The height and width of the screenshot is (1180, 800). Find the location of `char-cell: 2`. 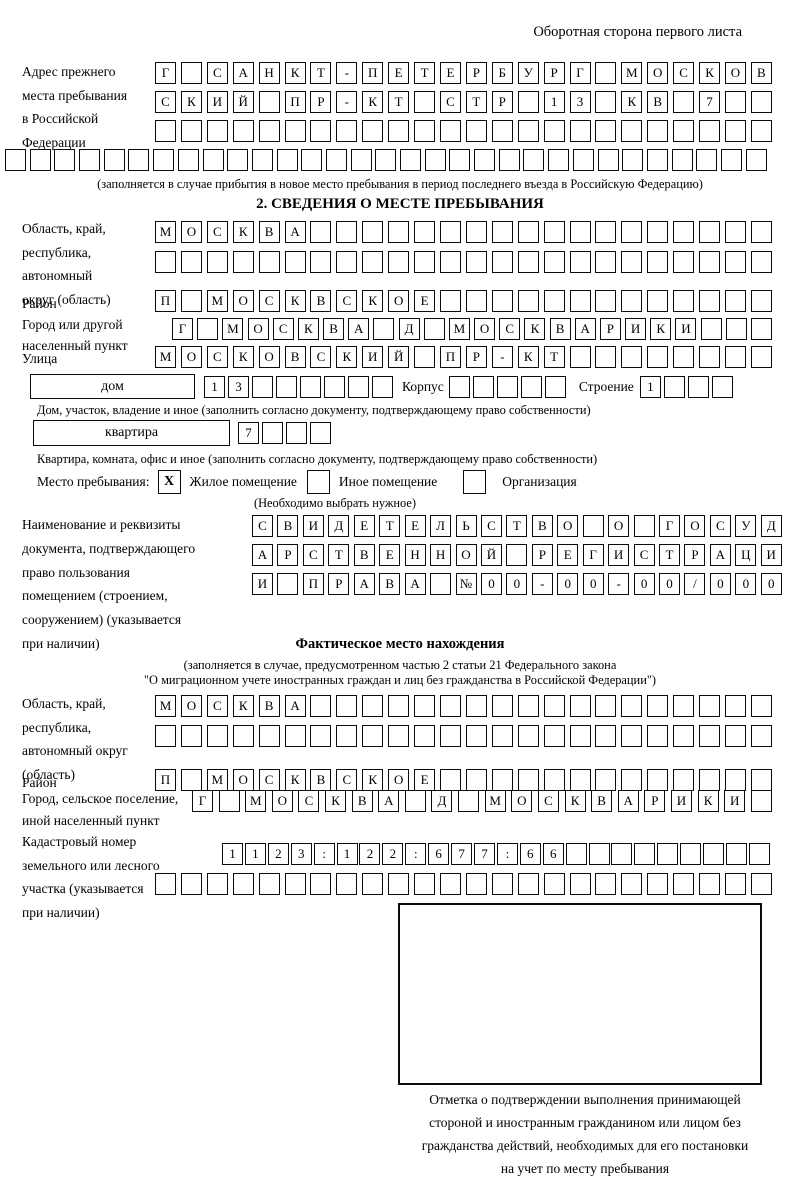

char-cell: 2 is located at coordinates (278, 854).